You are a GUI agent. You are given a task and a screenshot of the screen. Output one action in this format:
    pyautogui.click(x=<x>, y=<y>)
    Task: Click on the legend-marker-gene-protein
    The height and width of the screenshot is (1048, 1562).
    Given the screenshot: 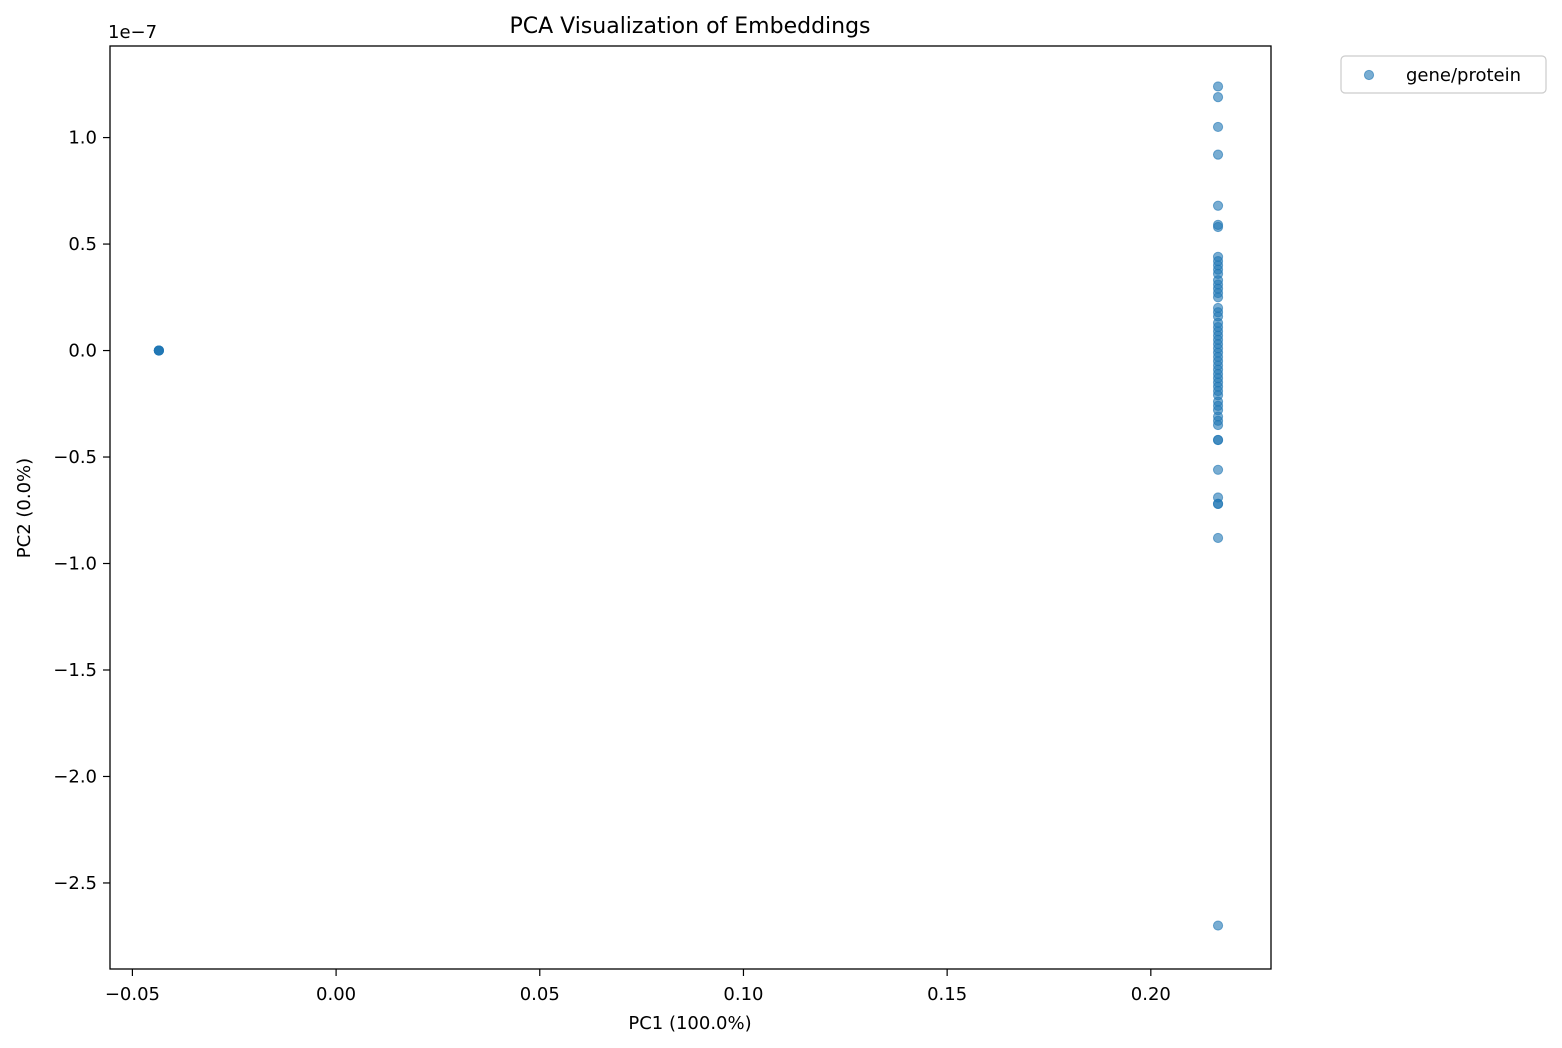 What is the action you would take?
    pyautogui.click(x=1369, y=75)
    